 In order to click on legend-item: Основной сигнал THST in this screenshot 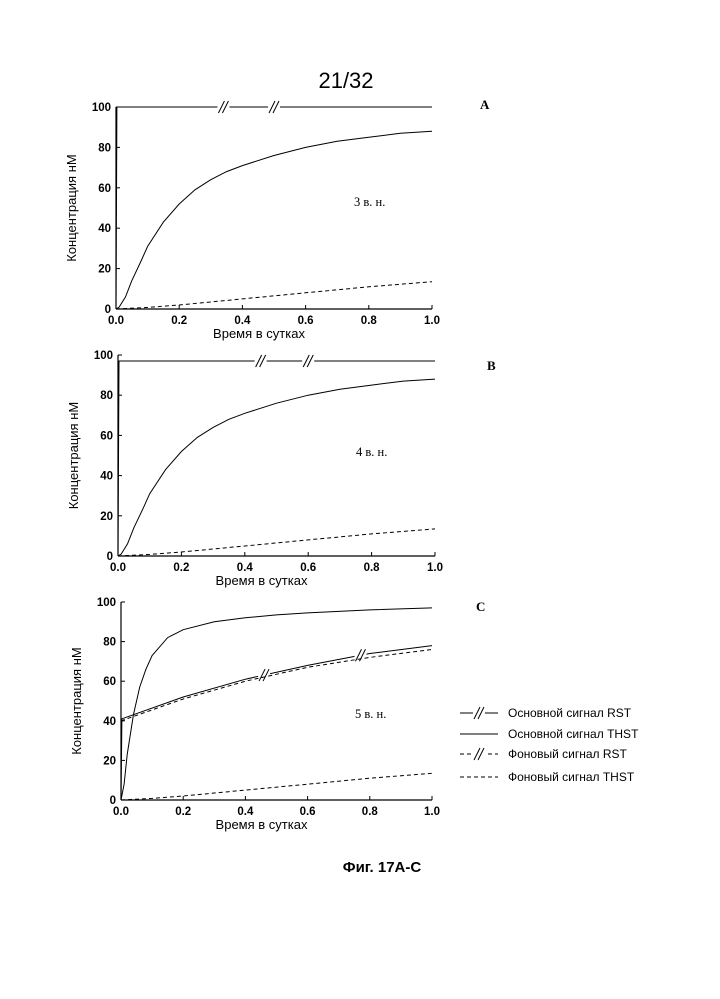, I will do `click(549, 734)`.